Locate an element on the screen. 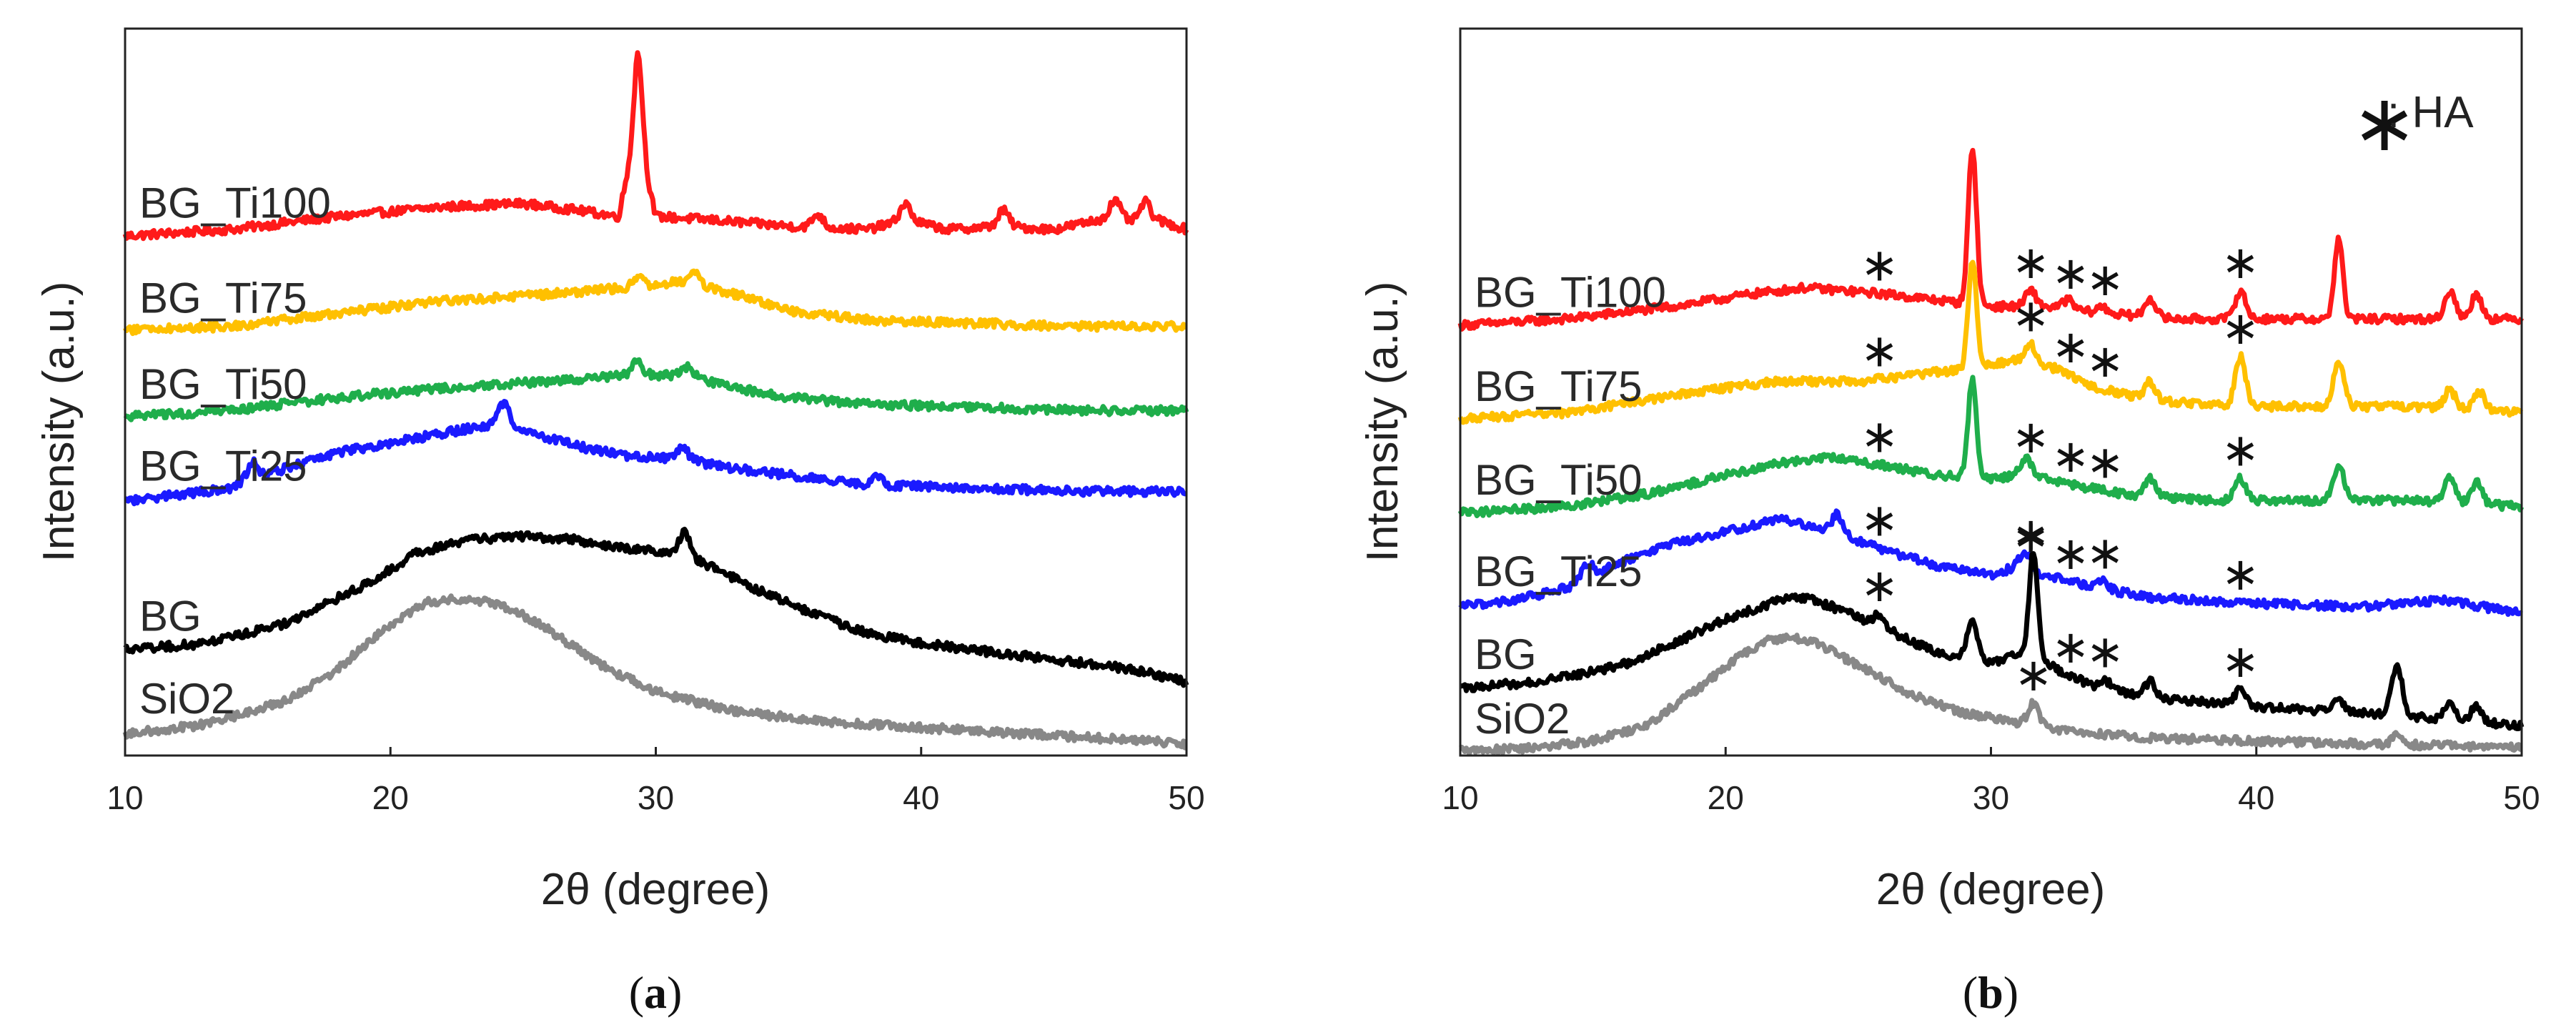  ha-legend-marker: ∗ is located at coordinates (2384, 123).